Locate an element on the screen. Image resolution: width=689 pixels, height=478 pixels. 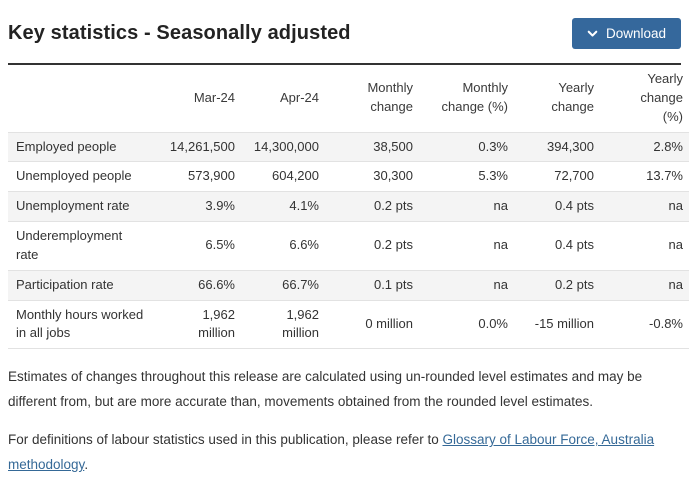
download-button: Download is located at coordinates (626, 33).